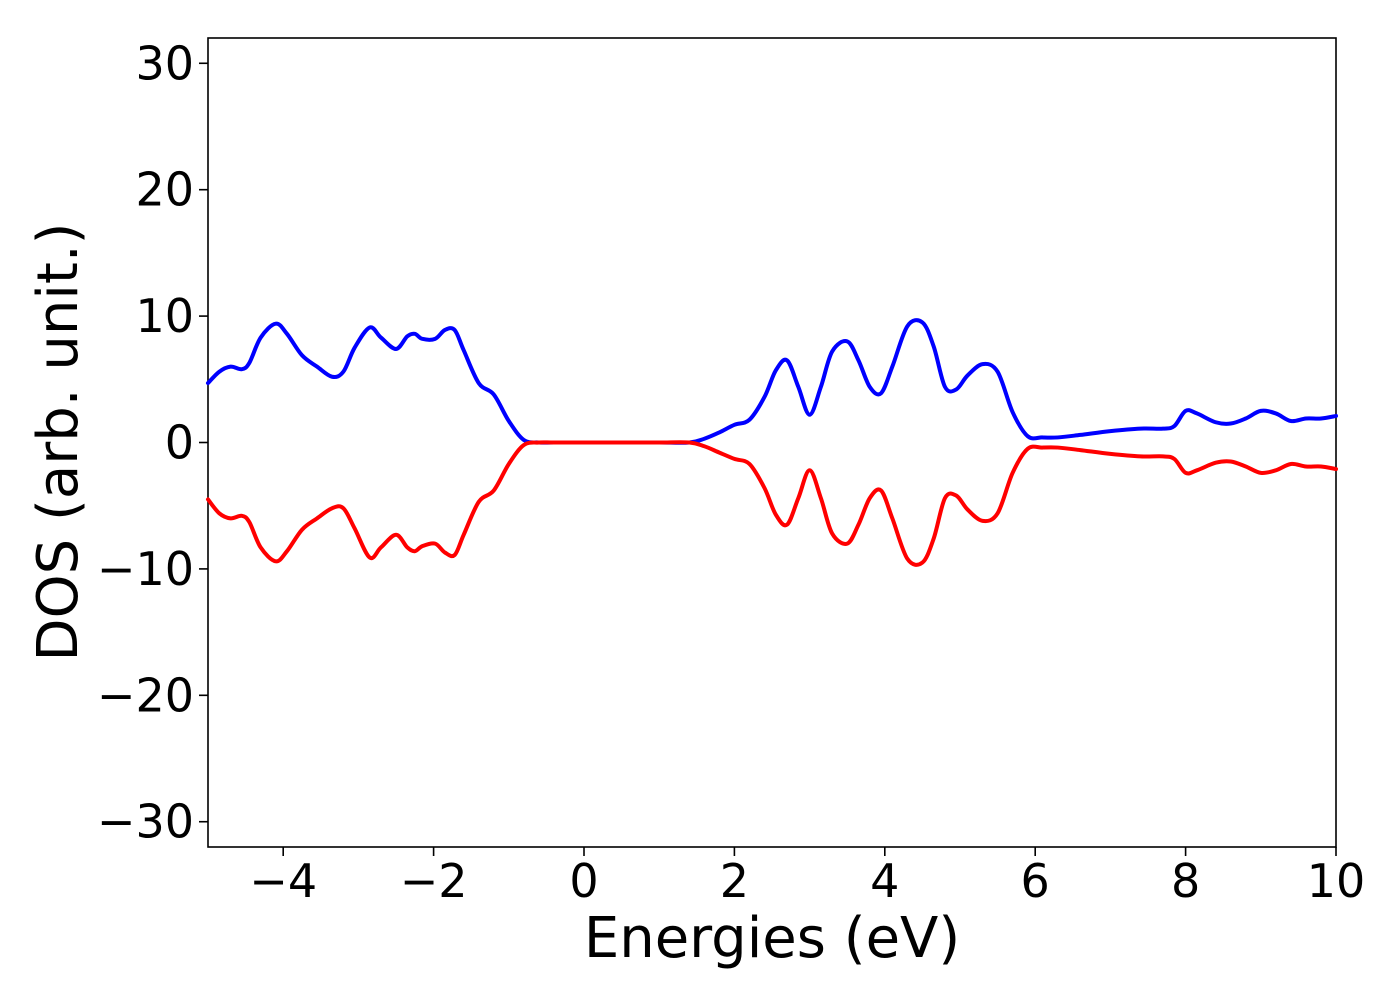 The image size is (1400, 1000). What do you see at coordinates (1336, 881) in the screenshot?
I see `x-tick-label: 10` at bounding box center [1336, 881].